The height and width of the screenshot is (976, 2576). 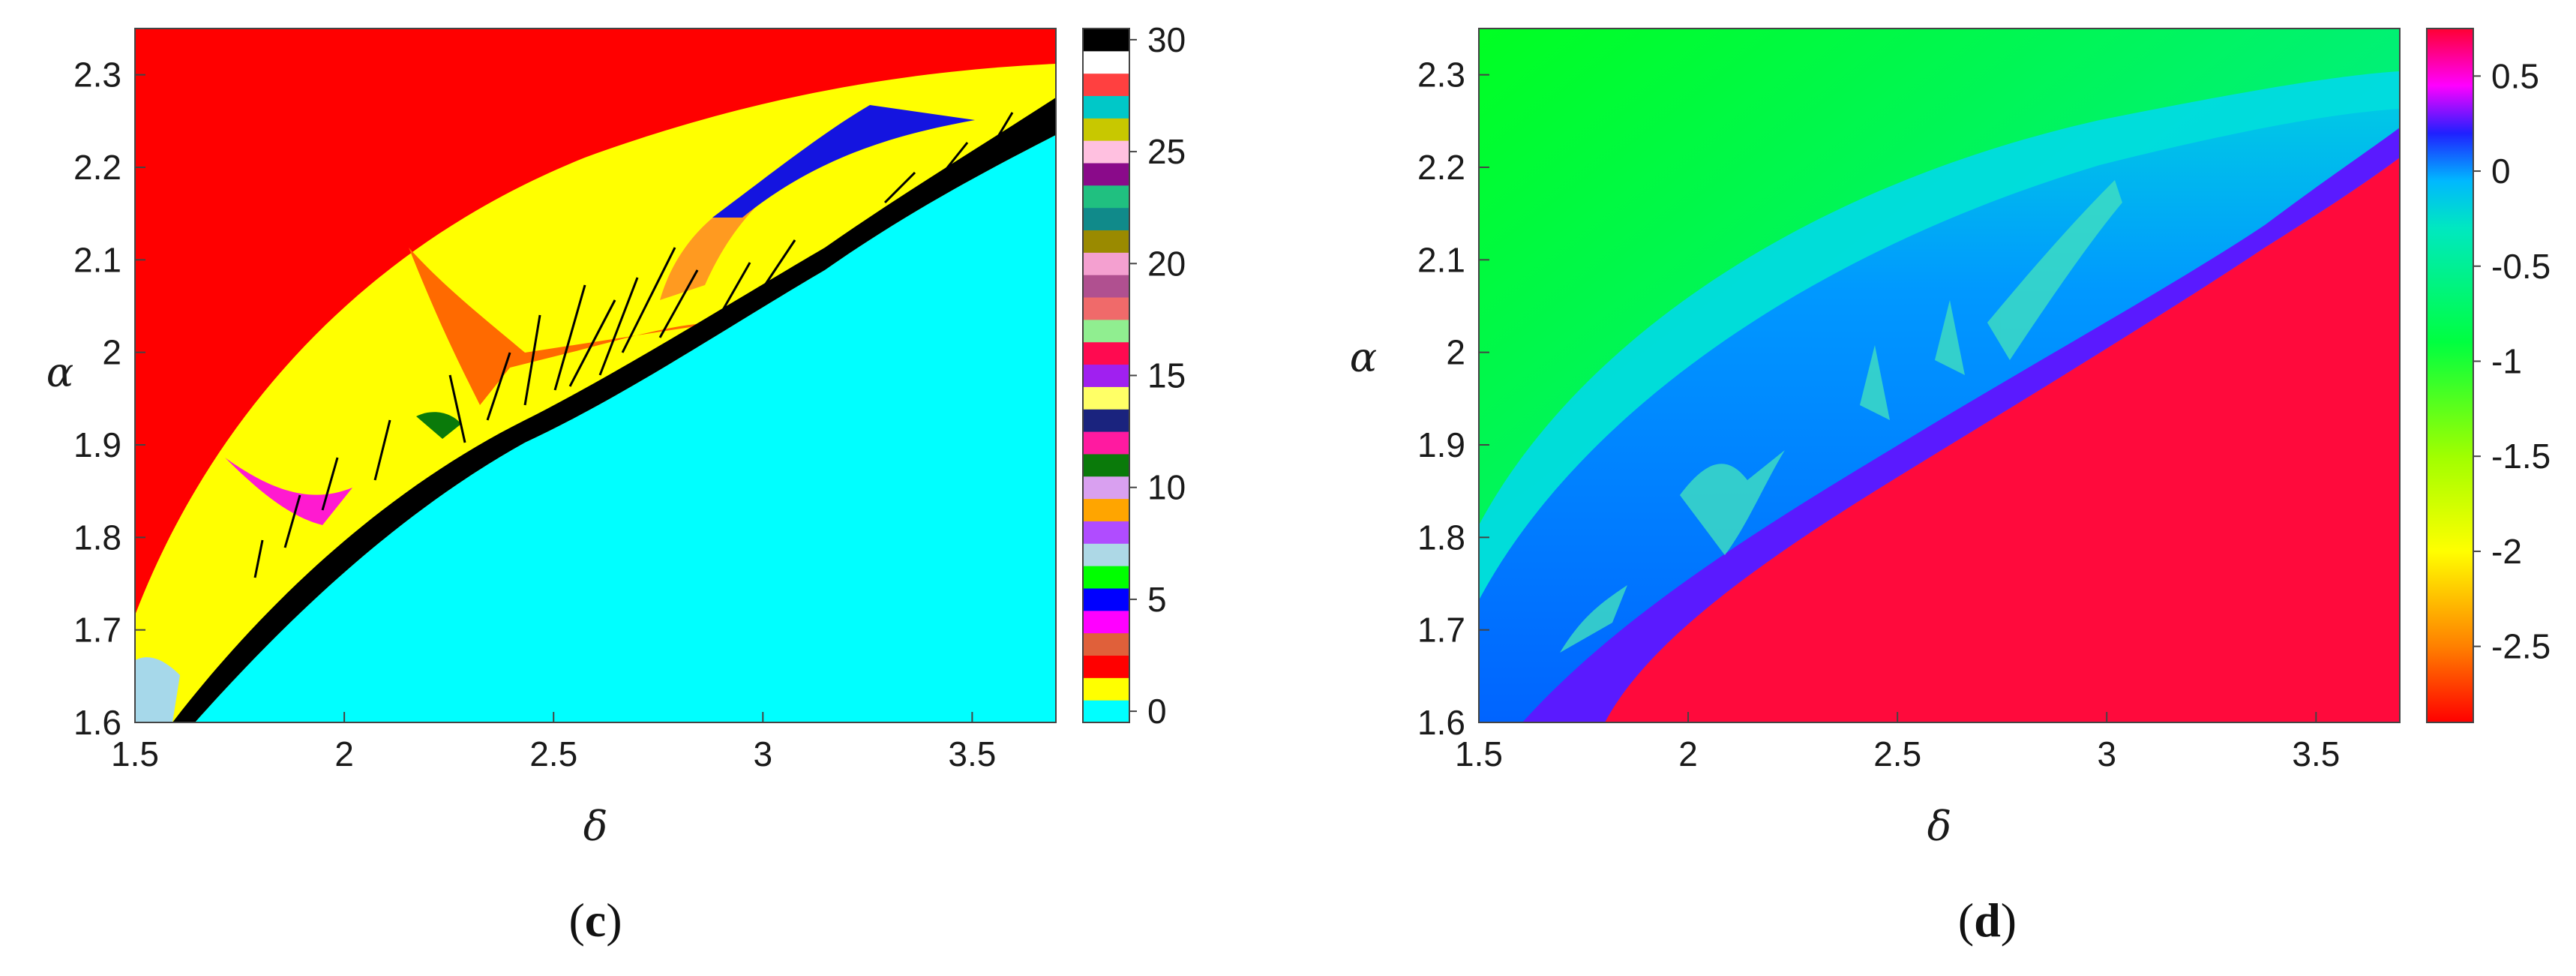 What do you see at coordinates (1134, 375) in the screenshot?
I see `colorbar-c: 0 5 10 15 20 25 30` at bounding box center [1134, 375].